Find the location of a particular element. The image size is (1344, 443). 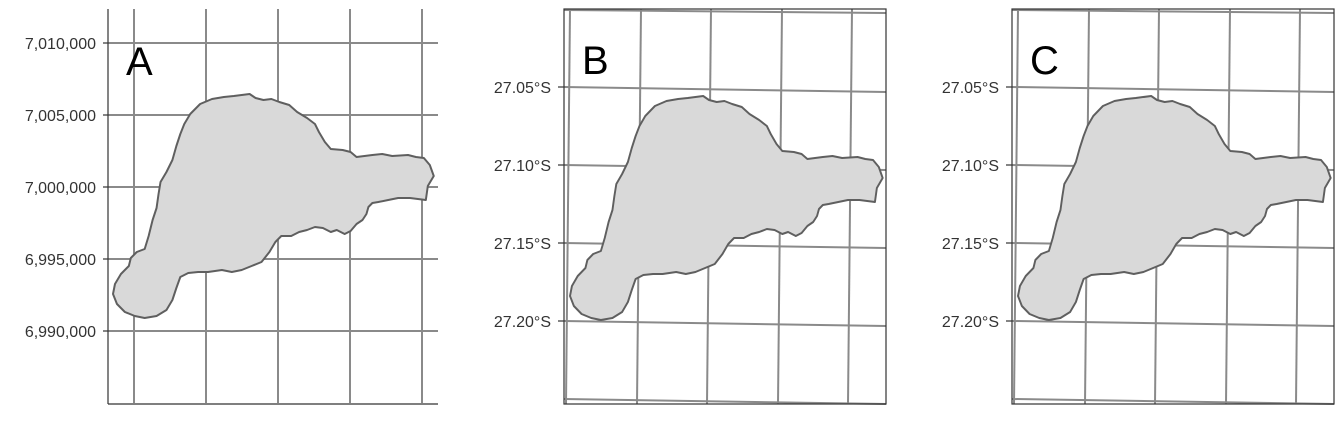

panel-c-y-tick-label: 27.05°S is located at coordinates (970, 88).